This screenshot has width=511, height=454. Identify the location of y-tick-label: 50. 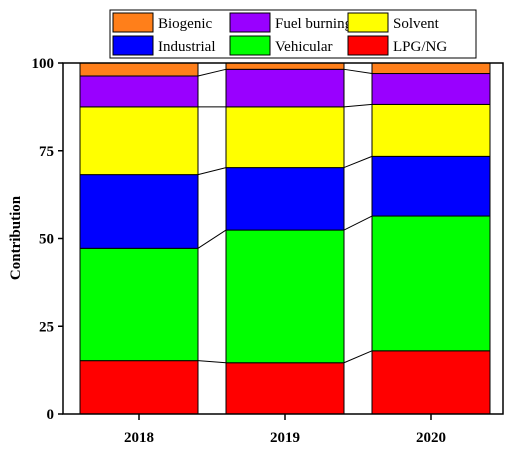
(46, 240).